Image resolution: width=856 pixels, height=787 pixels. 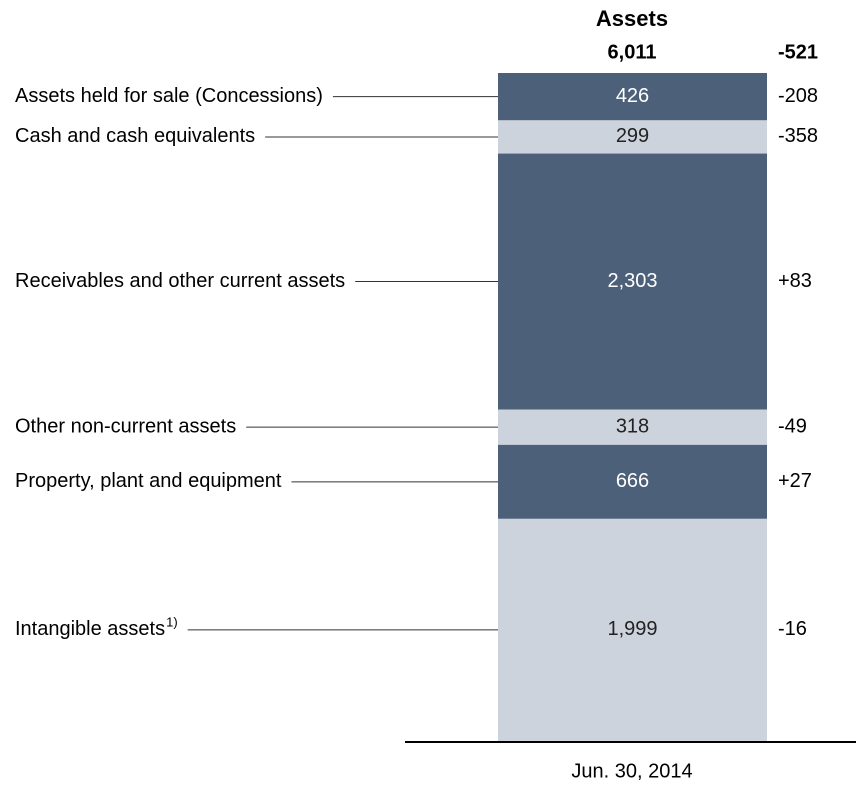 I want to click on value-label: 318, so click(x=632, y=426).